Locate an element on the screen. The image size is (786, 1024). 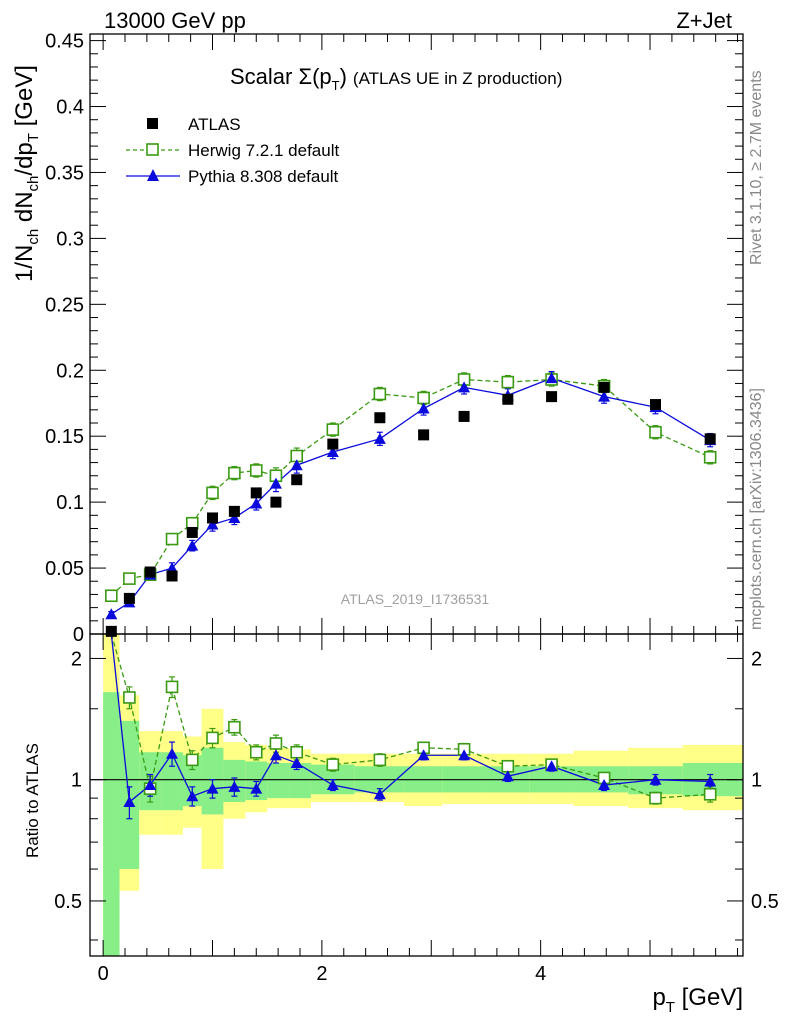
chart-title: Scalar Σ(pT) (ATLAS UE in Z production) is located at coordinates (396, 78).